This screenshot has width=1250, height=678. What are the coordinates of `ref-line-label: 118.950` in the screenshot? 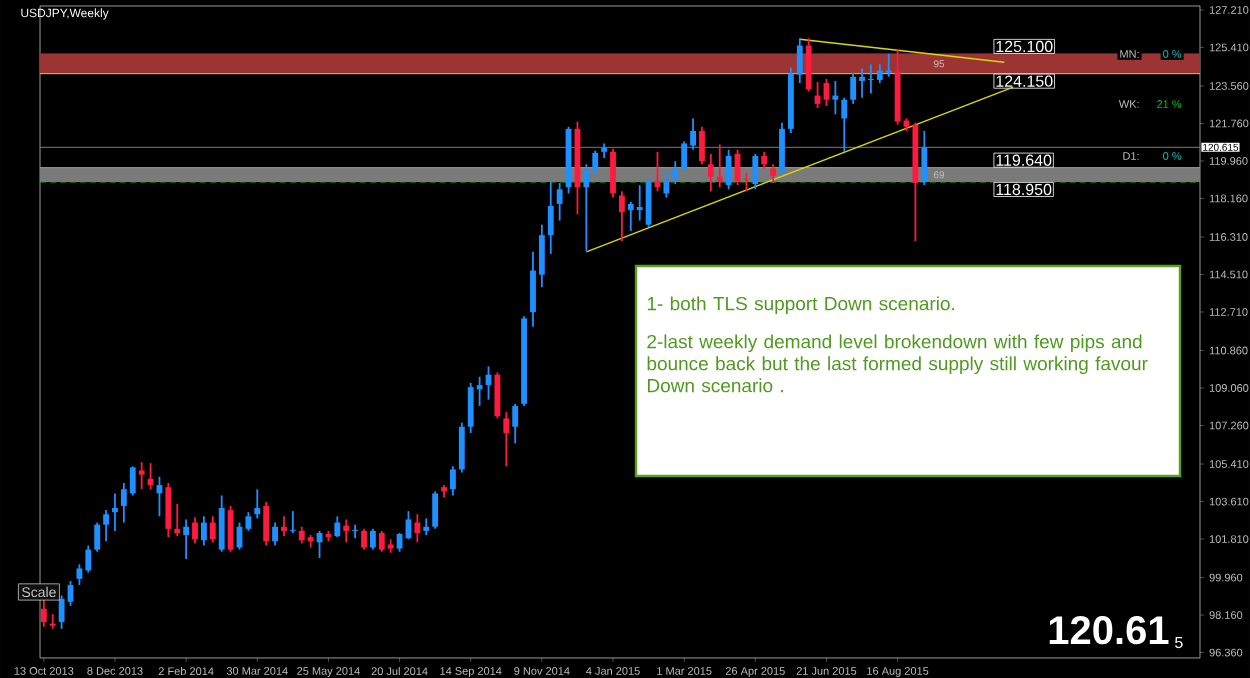 It's located at (1024, 189).